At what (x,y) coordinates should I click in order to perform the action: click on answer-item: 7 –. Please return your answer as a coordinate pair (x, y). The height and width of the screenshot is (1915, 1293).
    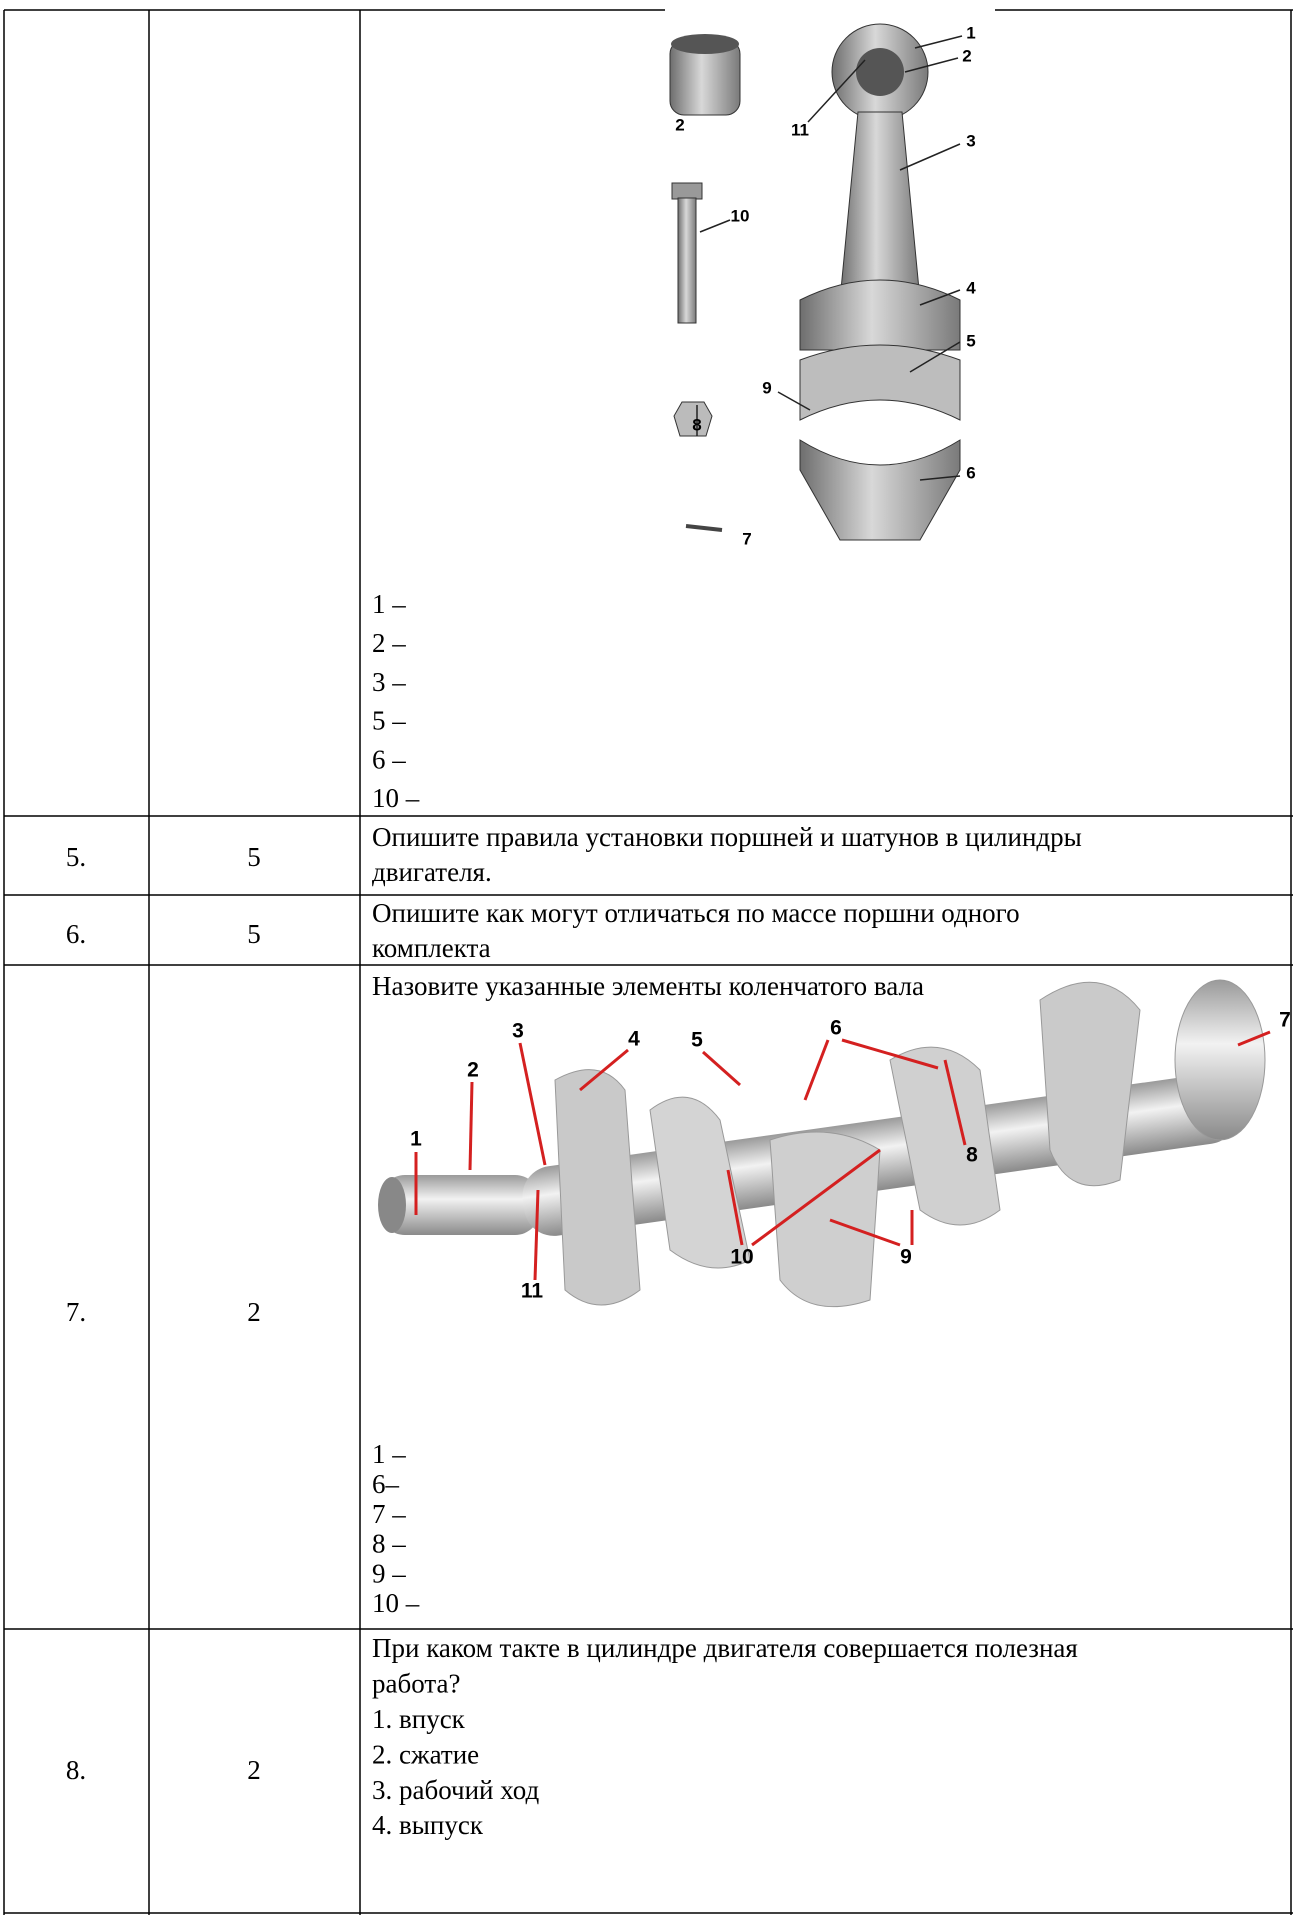
    Looking at the image, I should click on (389, 1514).